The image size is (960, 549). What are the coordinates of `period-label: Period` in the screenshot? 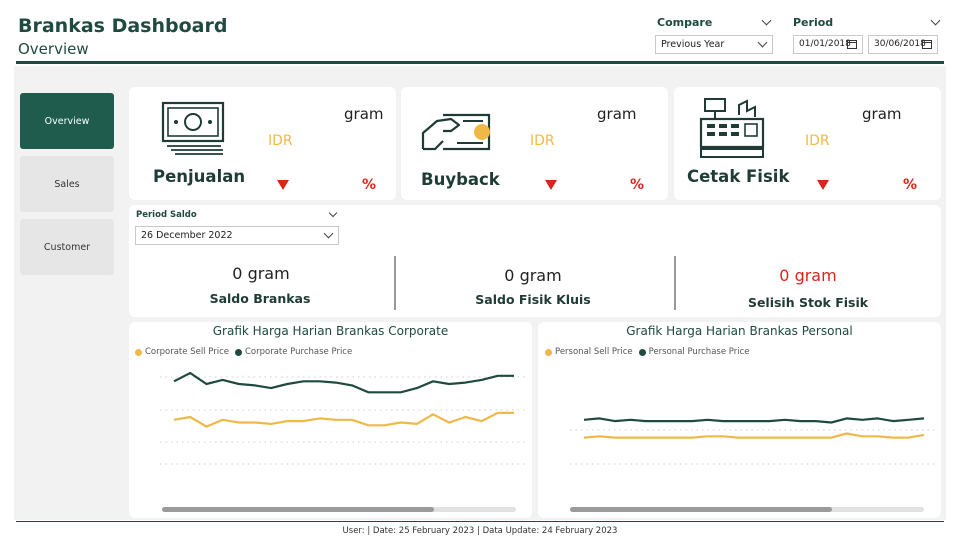 It's located at (813, 22).